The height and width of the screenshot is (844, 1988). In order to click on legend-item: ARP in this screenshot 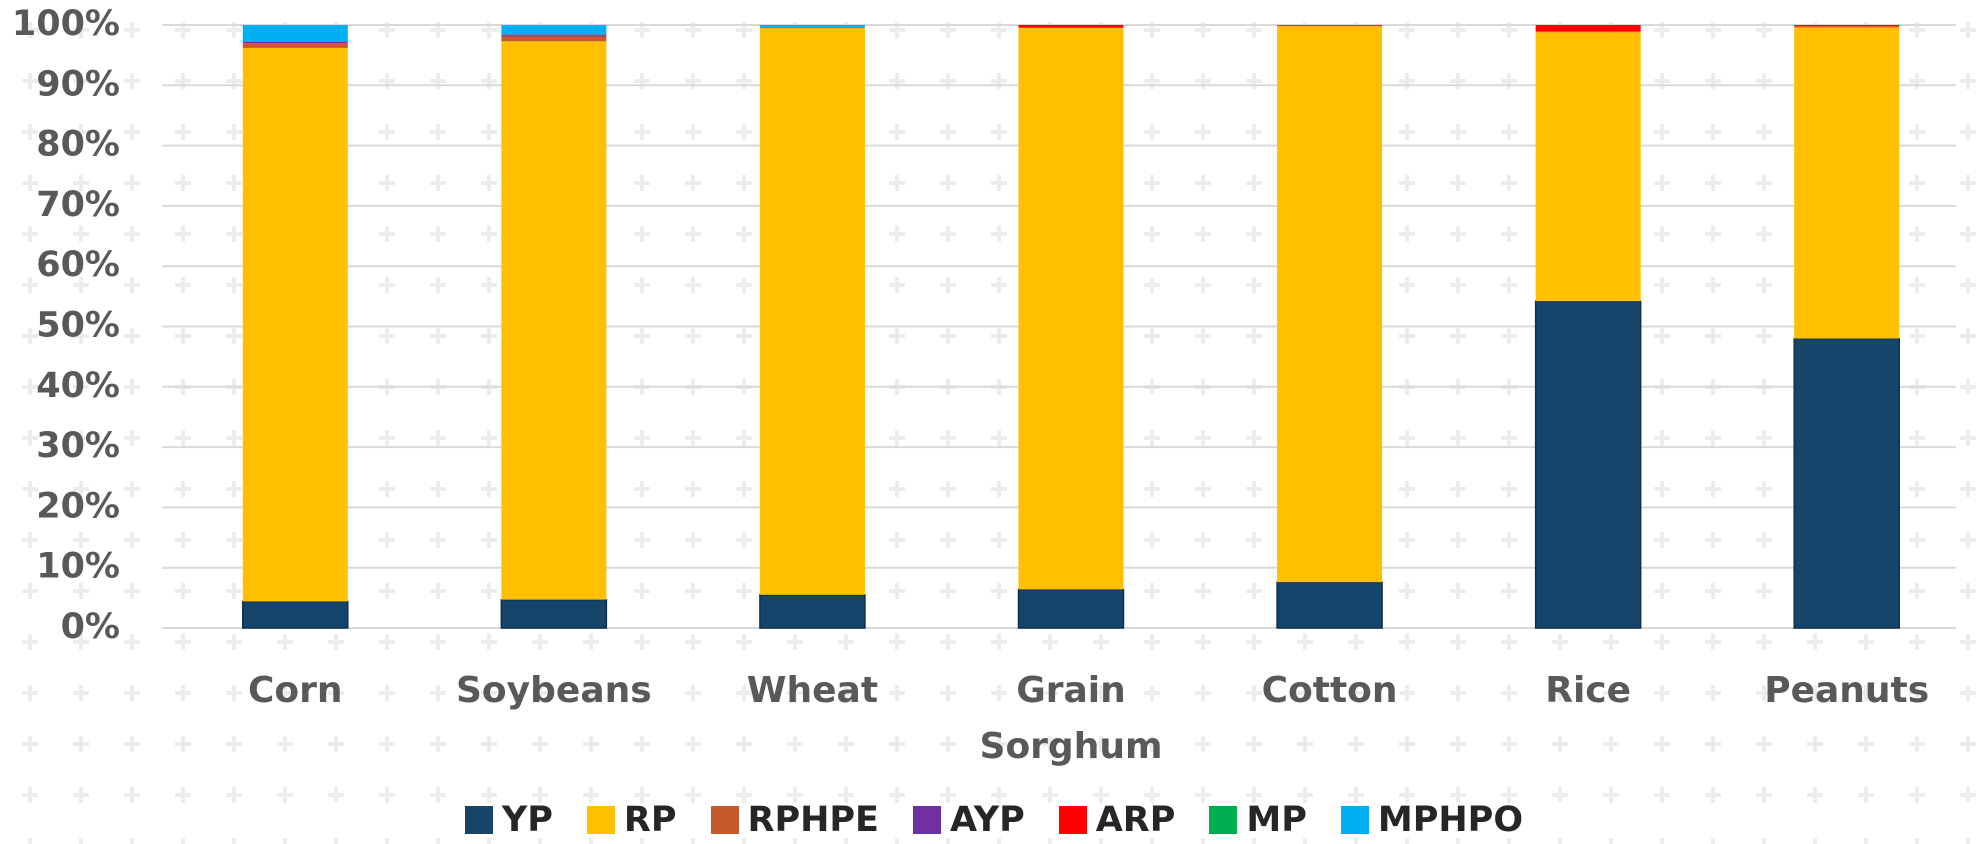, I will do `click(1117, 820)`.